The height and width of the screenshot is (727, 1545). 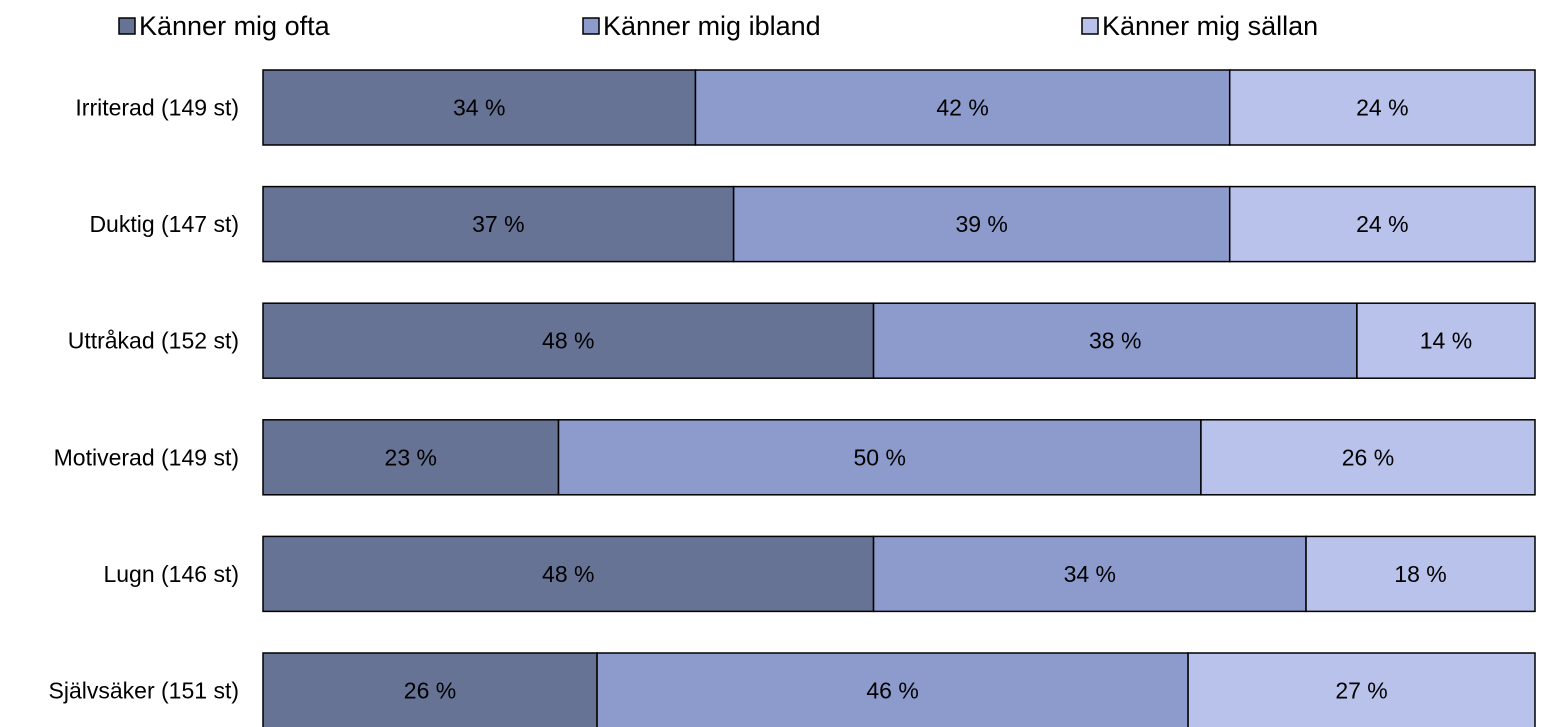 I want to click on legend-label: Känner mig ibland, so click(x=712, y=26).